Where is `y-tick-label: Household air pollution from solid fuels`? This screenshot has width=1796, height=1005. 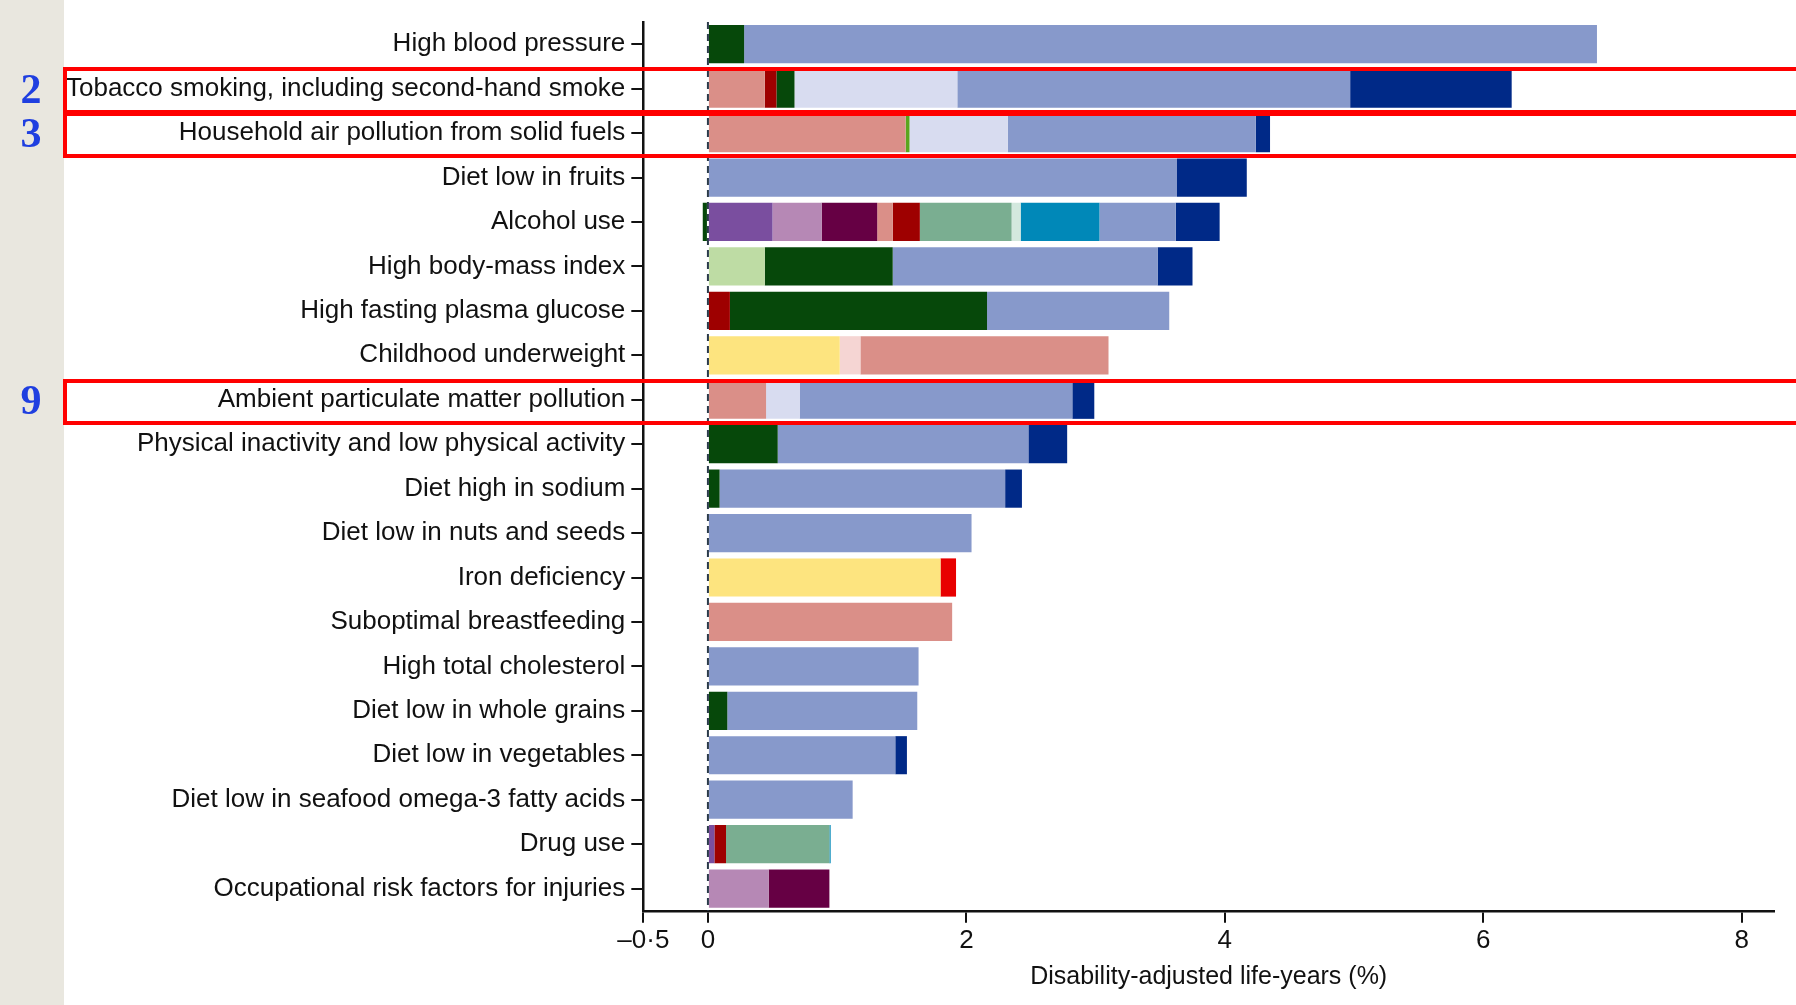 y-tick-label: Household air pollution from solid fuels is located at coordinates (402, 131).